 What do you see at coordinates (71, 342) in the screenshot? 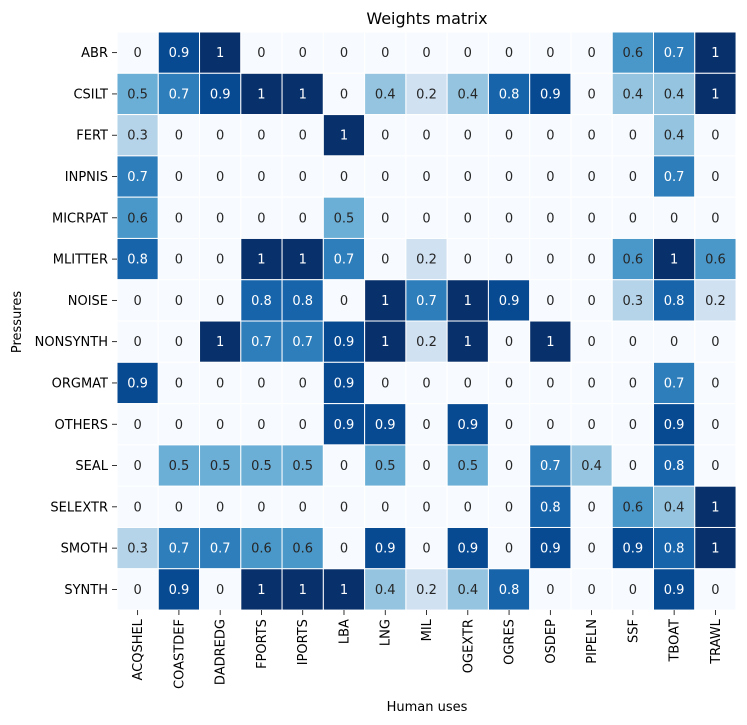
I see `y-tick-label: NONSYNTH` at bounding box center [71, 342].